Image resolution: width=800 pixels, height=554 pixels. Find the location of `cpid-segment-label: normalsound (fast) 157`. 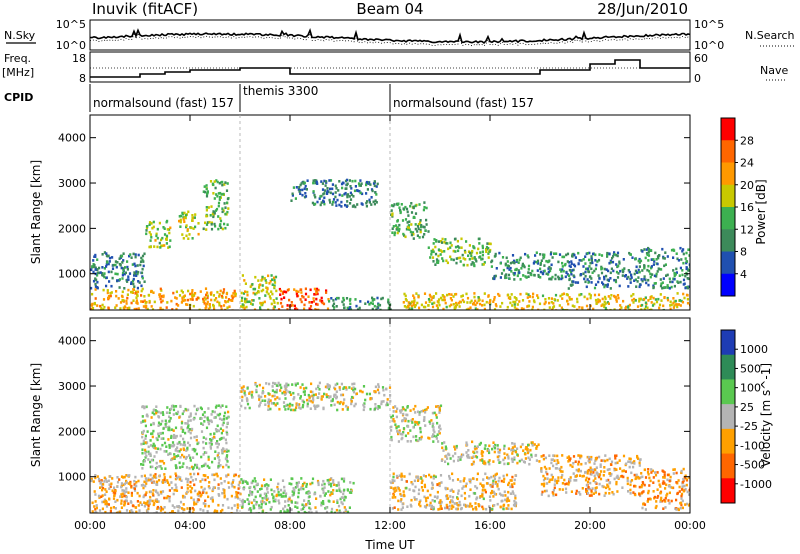

cpid-segment-label: normalsound (fast) 157 is located at coordinates (163, 103).